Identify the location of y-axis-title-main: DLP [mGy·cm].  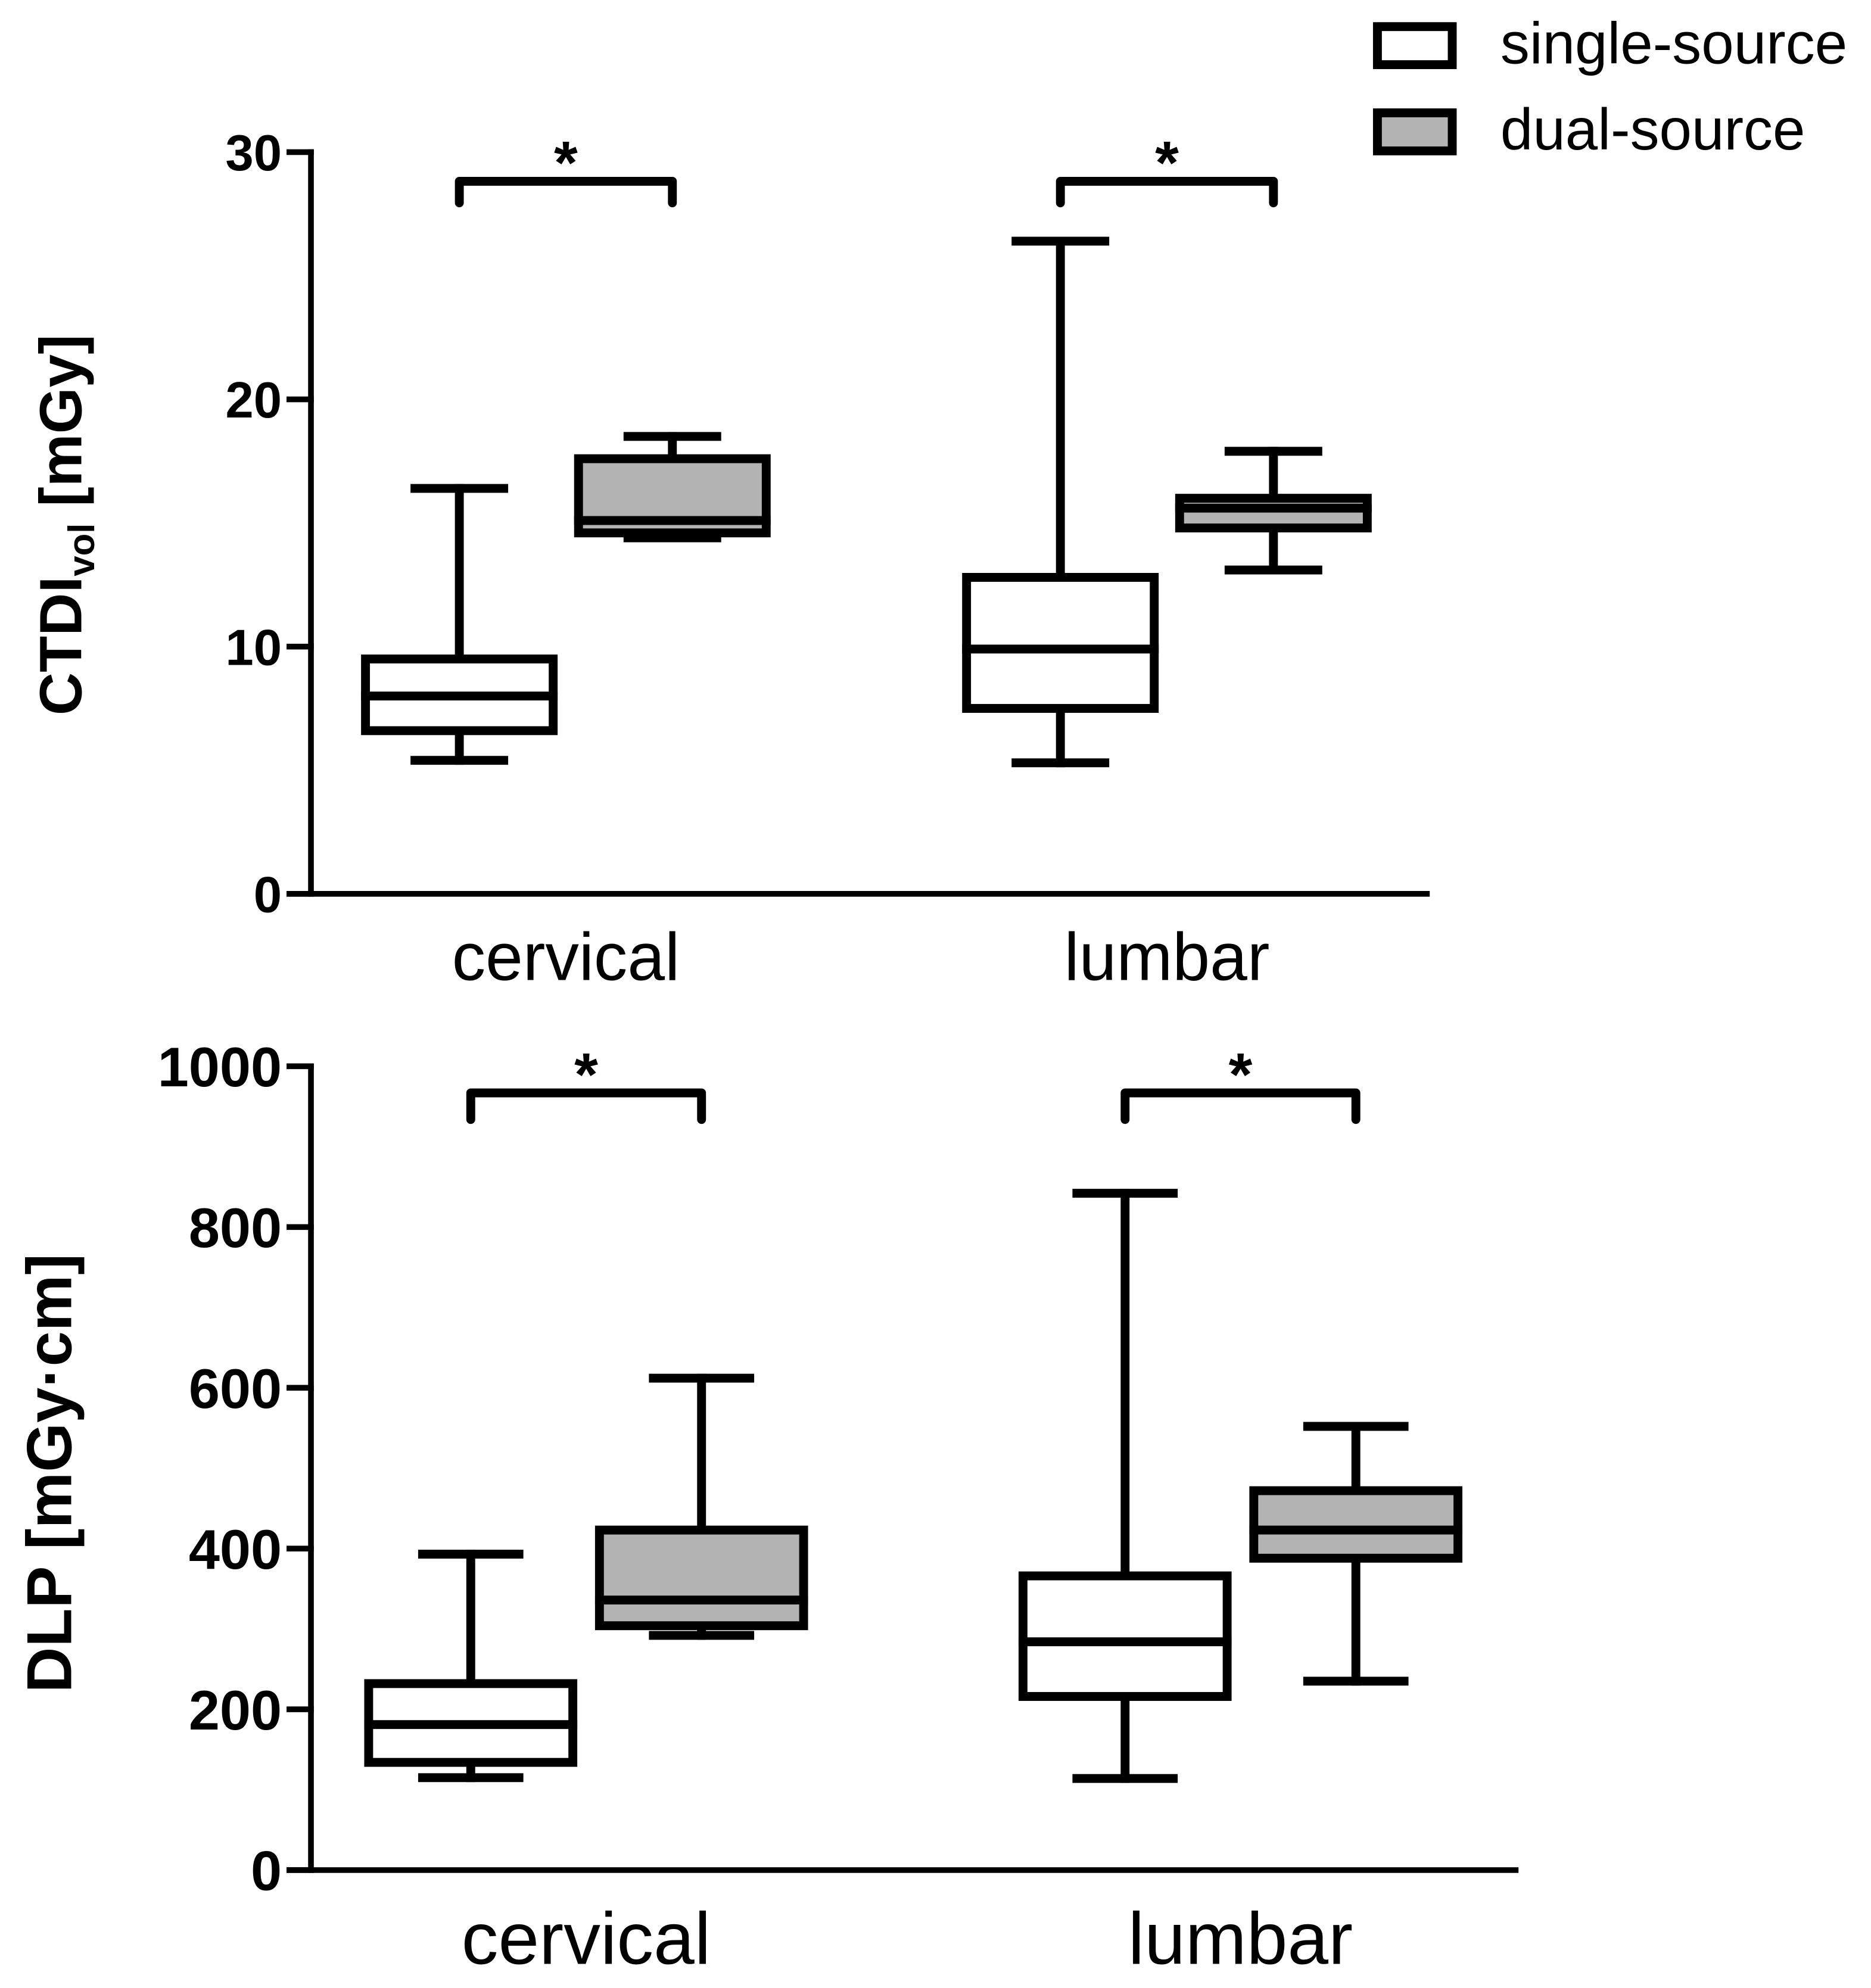
(49, 1473).